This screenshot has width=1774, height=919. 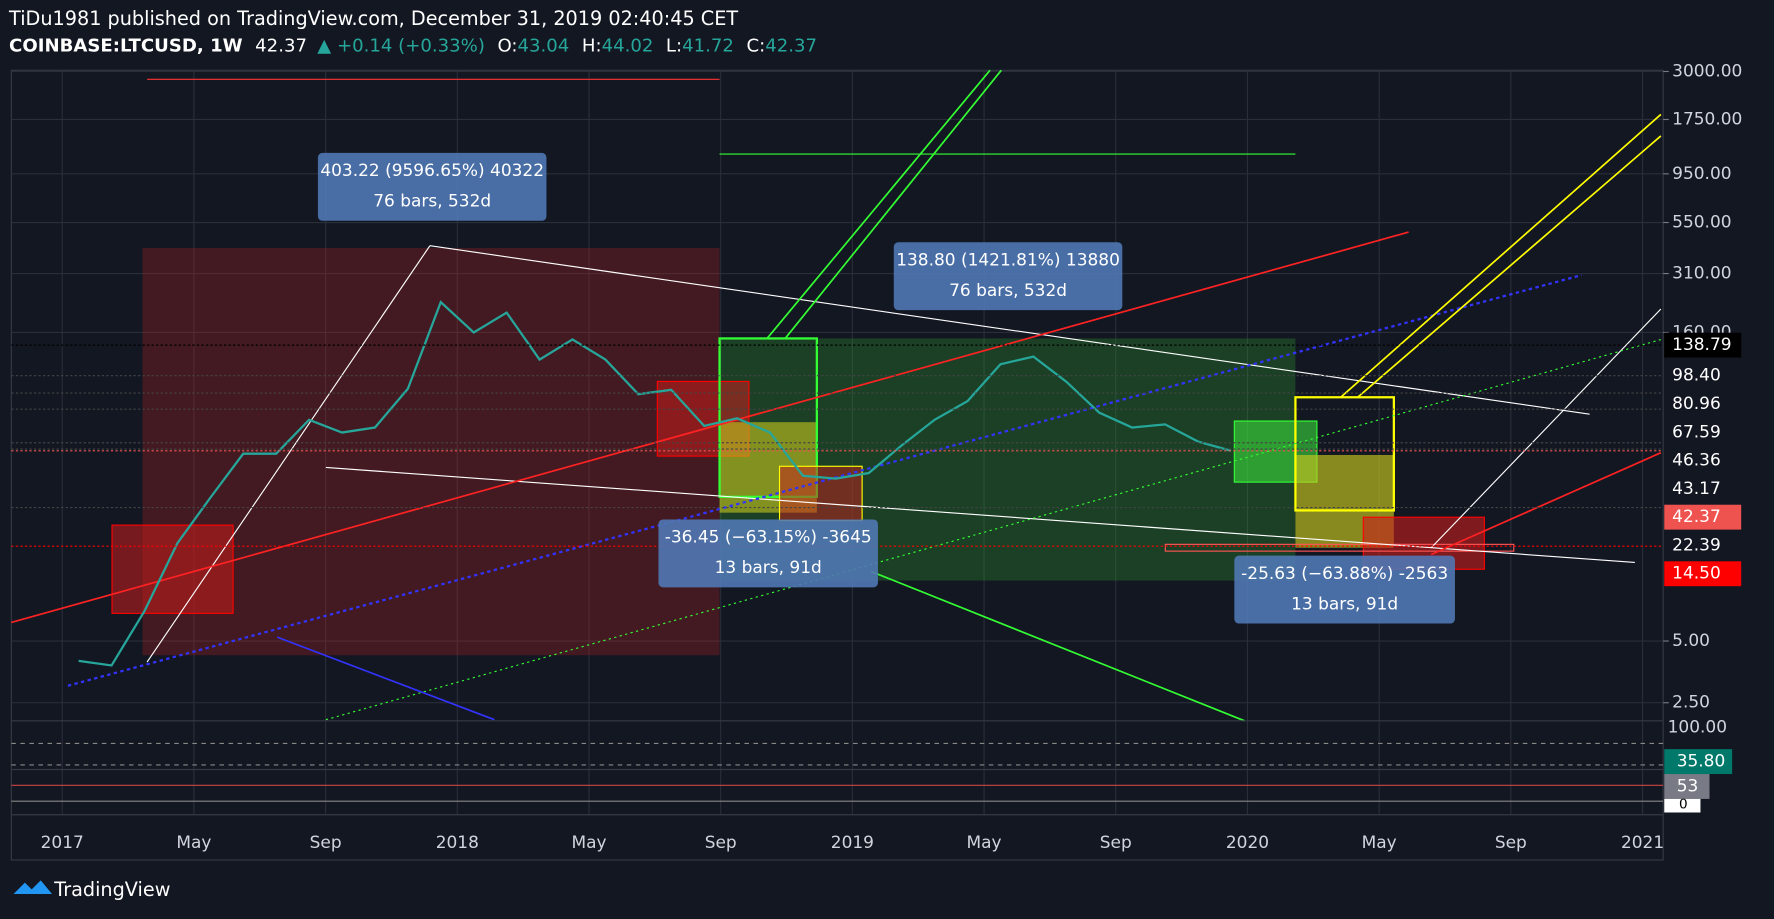 I want to click on y-tick-label: 1750.00, so click(x=1707, y=119).